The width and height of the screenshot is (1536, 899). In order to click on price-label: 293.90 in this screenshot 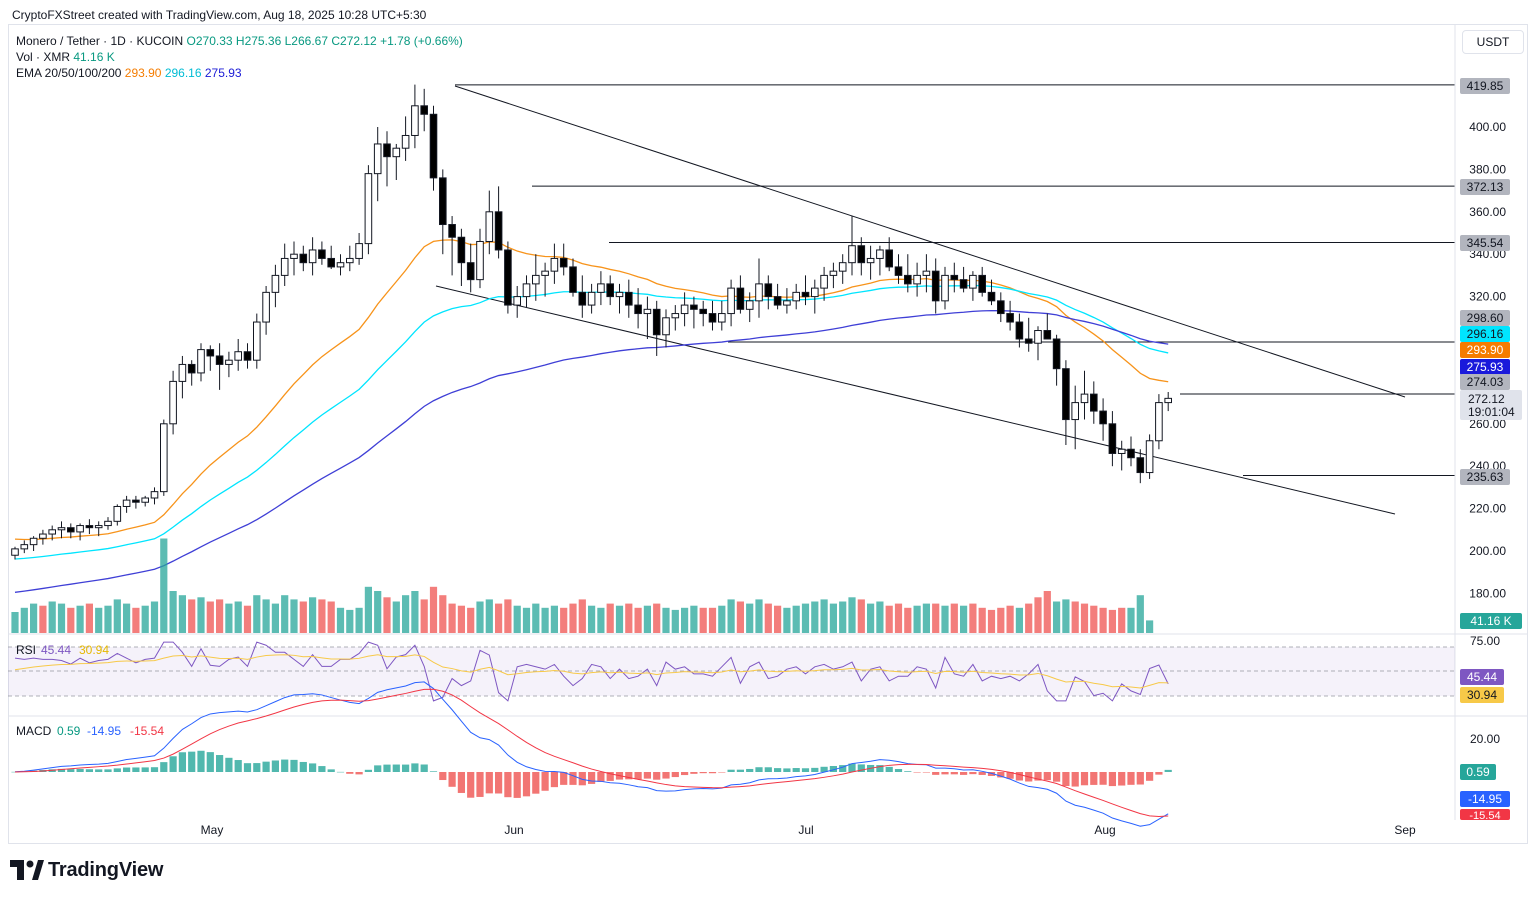, I will do `click(1485, 350)`.